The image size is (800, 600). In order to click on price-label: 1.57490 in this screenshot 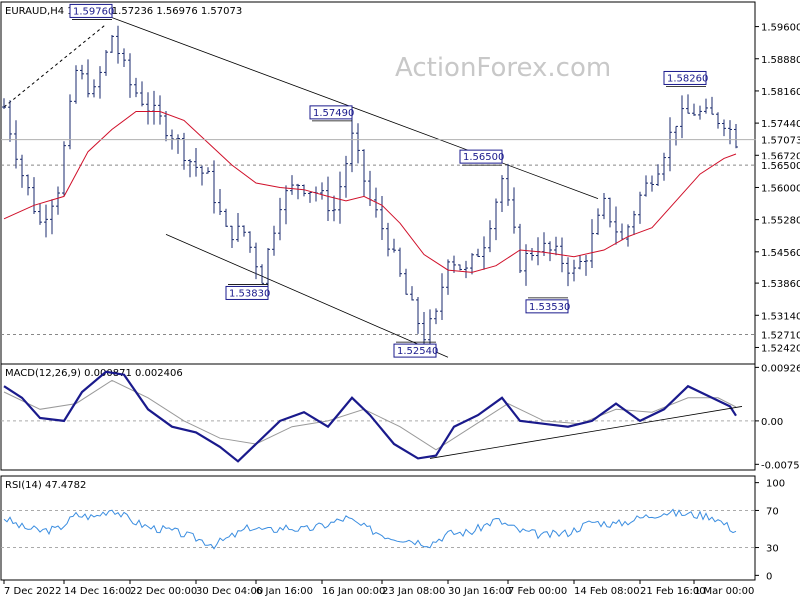, I will do `click(331, 113)`.